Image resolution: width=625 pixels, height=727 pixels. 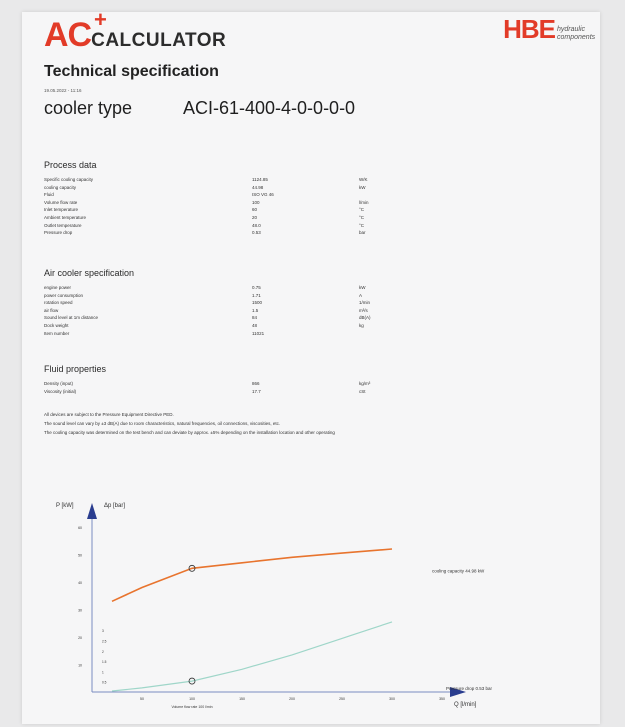 What do you see at coordinates (365, 318) in the screenshot?
I see `row-unit: dB(A)` at bounding box center [365, 318].